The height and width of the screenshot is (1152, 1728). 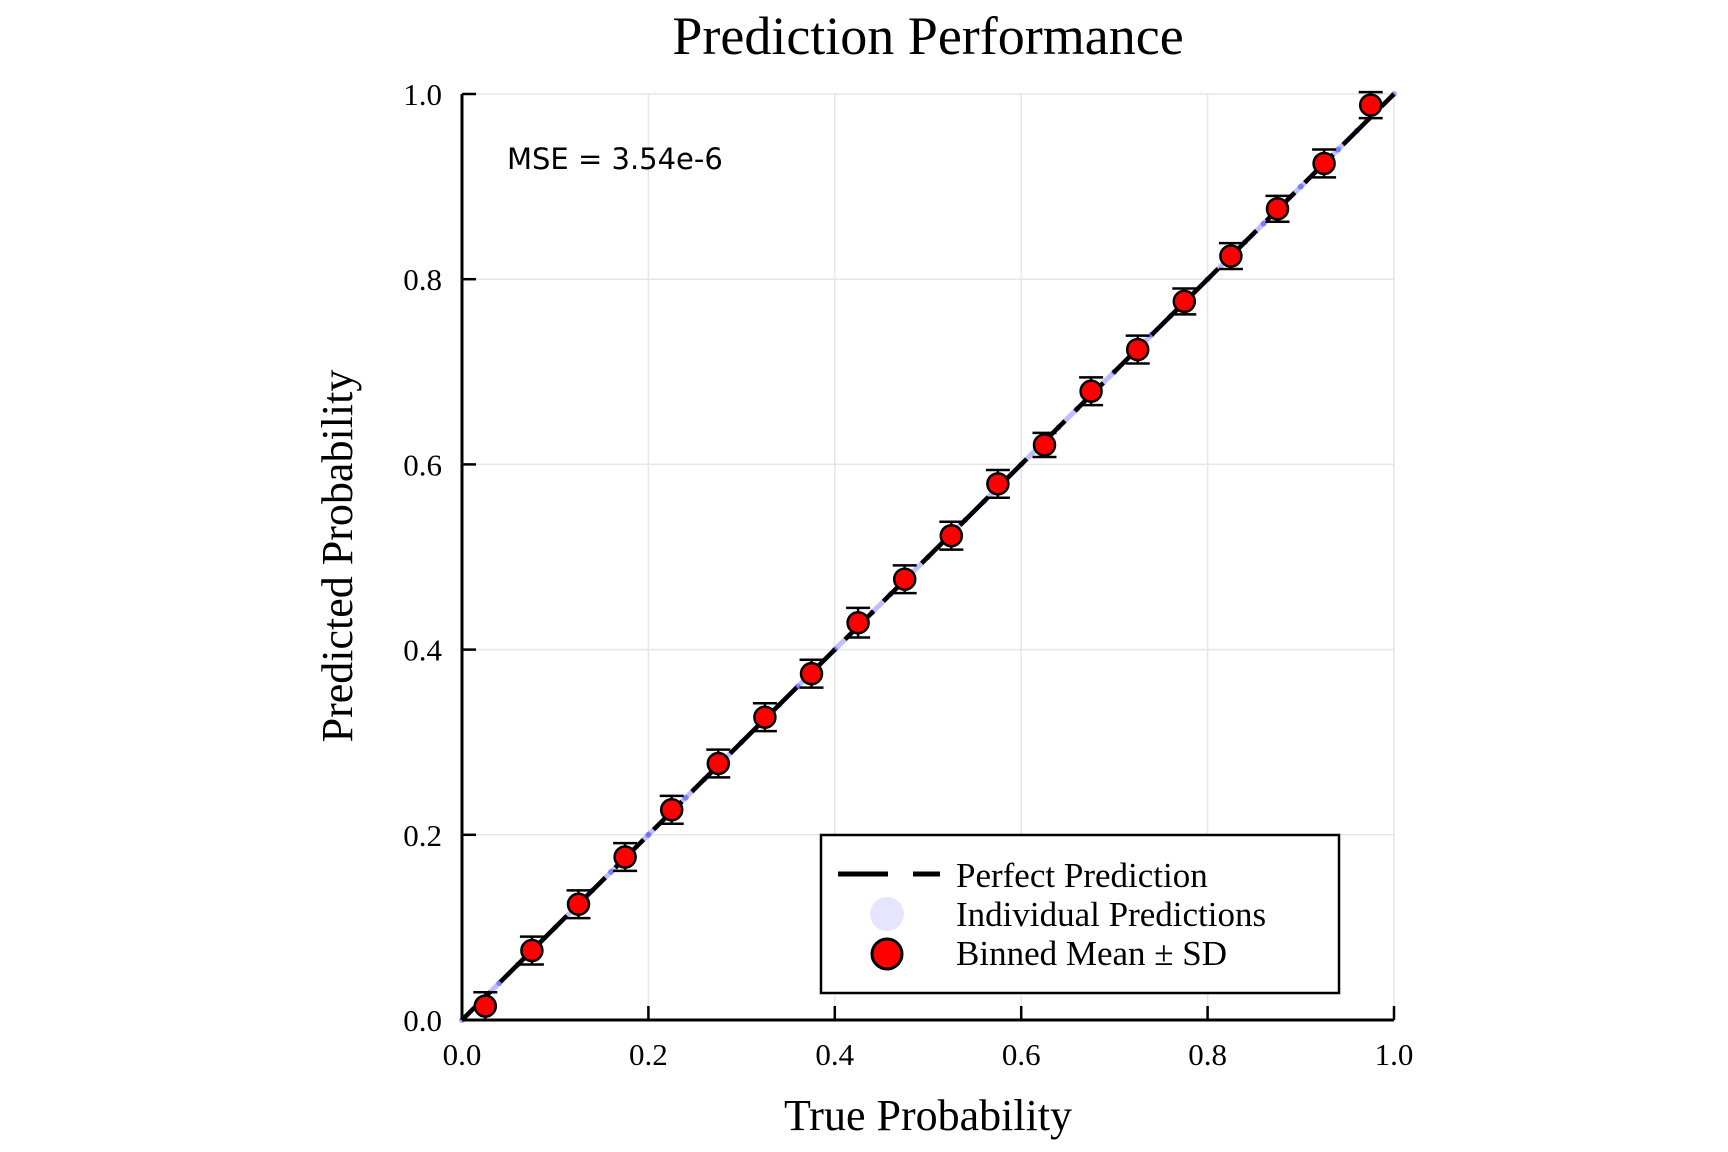 What do you see at coordinates (1091, 953) in the screenshot?
I see `legend-label-binned-mean: Binned Mean ± SD` at bounding box center [1091, 953].